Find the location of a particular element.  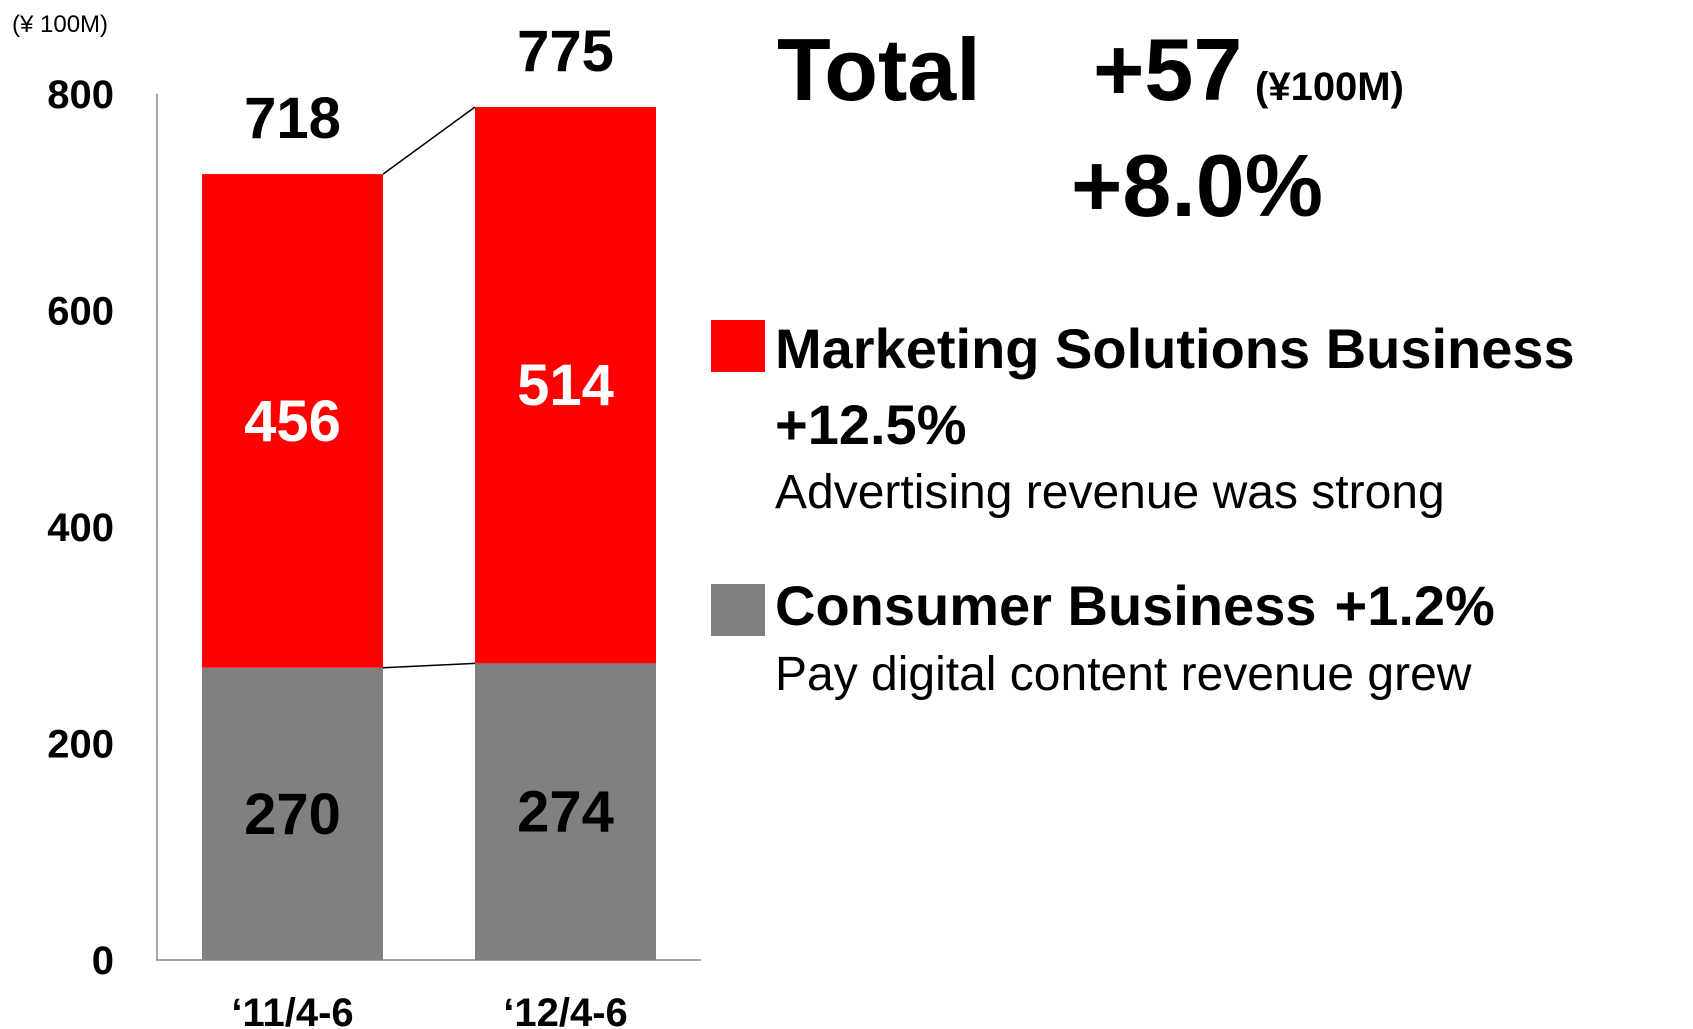

legend-change: +12.5% is located at coordinates (871, 424).